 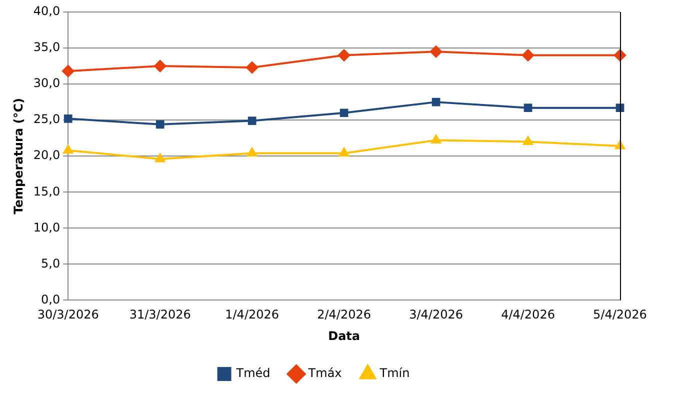 What do you see at coordinates (344, 335) in the screenshot?
I see `x-axis-title: Data` at bounding box center [344, 335].